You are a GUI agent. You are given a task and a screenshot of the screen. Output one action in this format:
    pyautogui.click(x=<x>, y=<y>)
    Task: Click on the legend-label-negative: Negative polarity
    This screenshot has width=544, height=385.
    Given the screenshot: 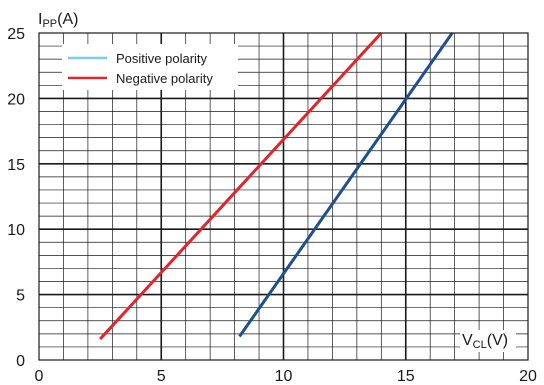 What is the action you would take?
    pyautogui.click(x=164, y=78)
    